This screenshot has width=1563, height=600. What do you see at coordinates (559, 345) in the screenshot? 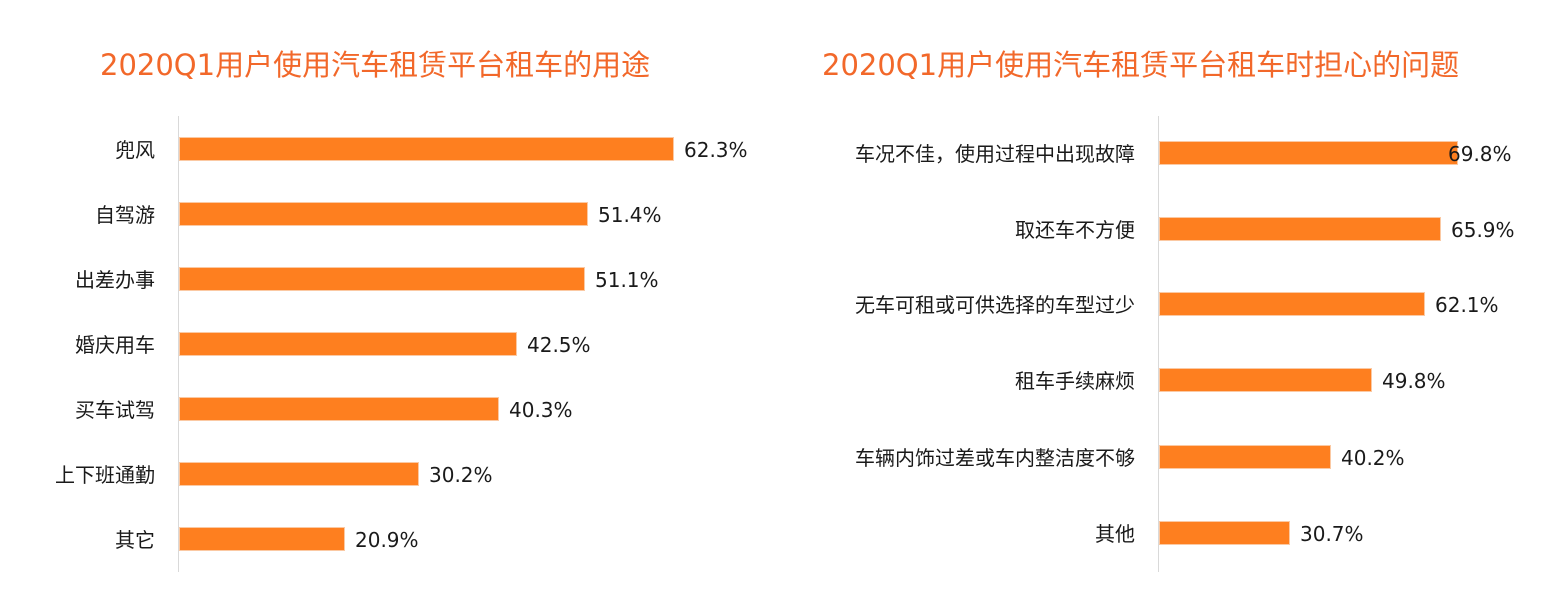
I see `value-label: 42.5%` at bounding box center [559, 345].